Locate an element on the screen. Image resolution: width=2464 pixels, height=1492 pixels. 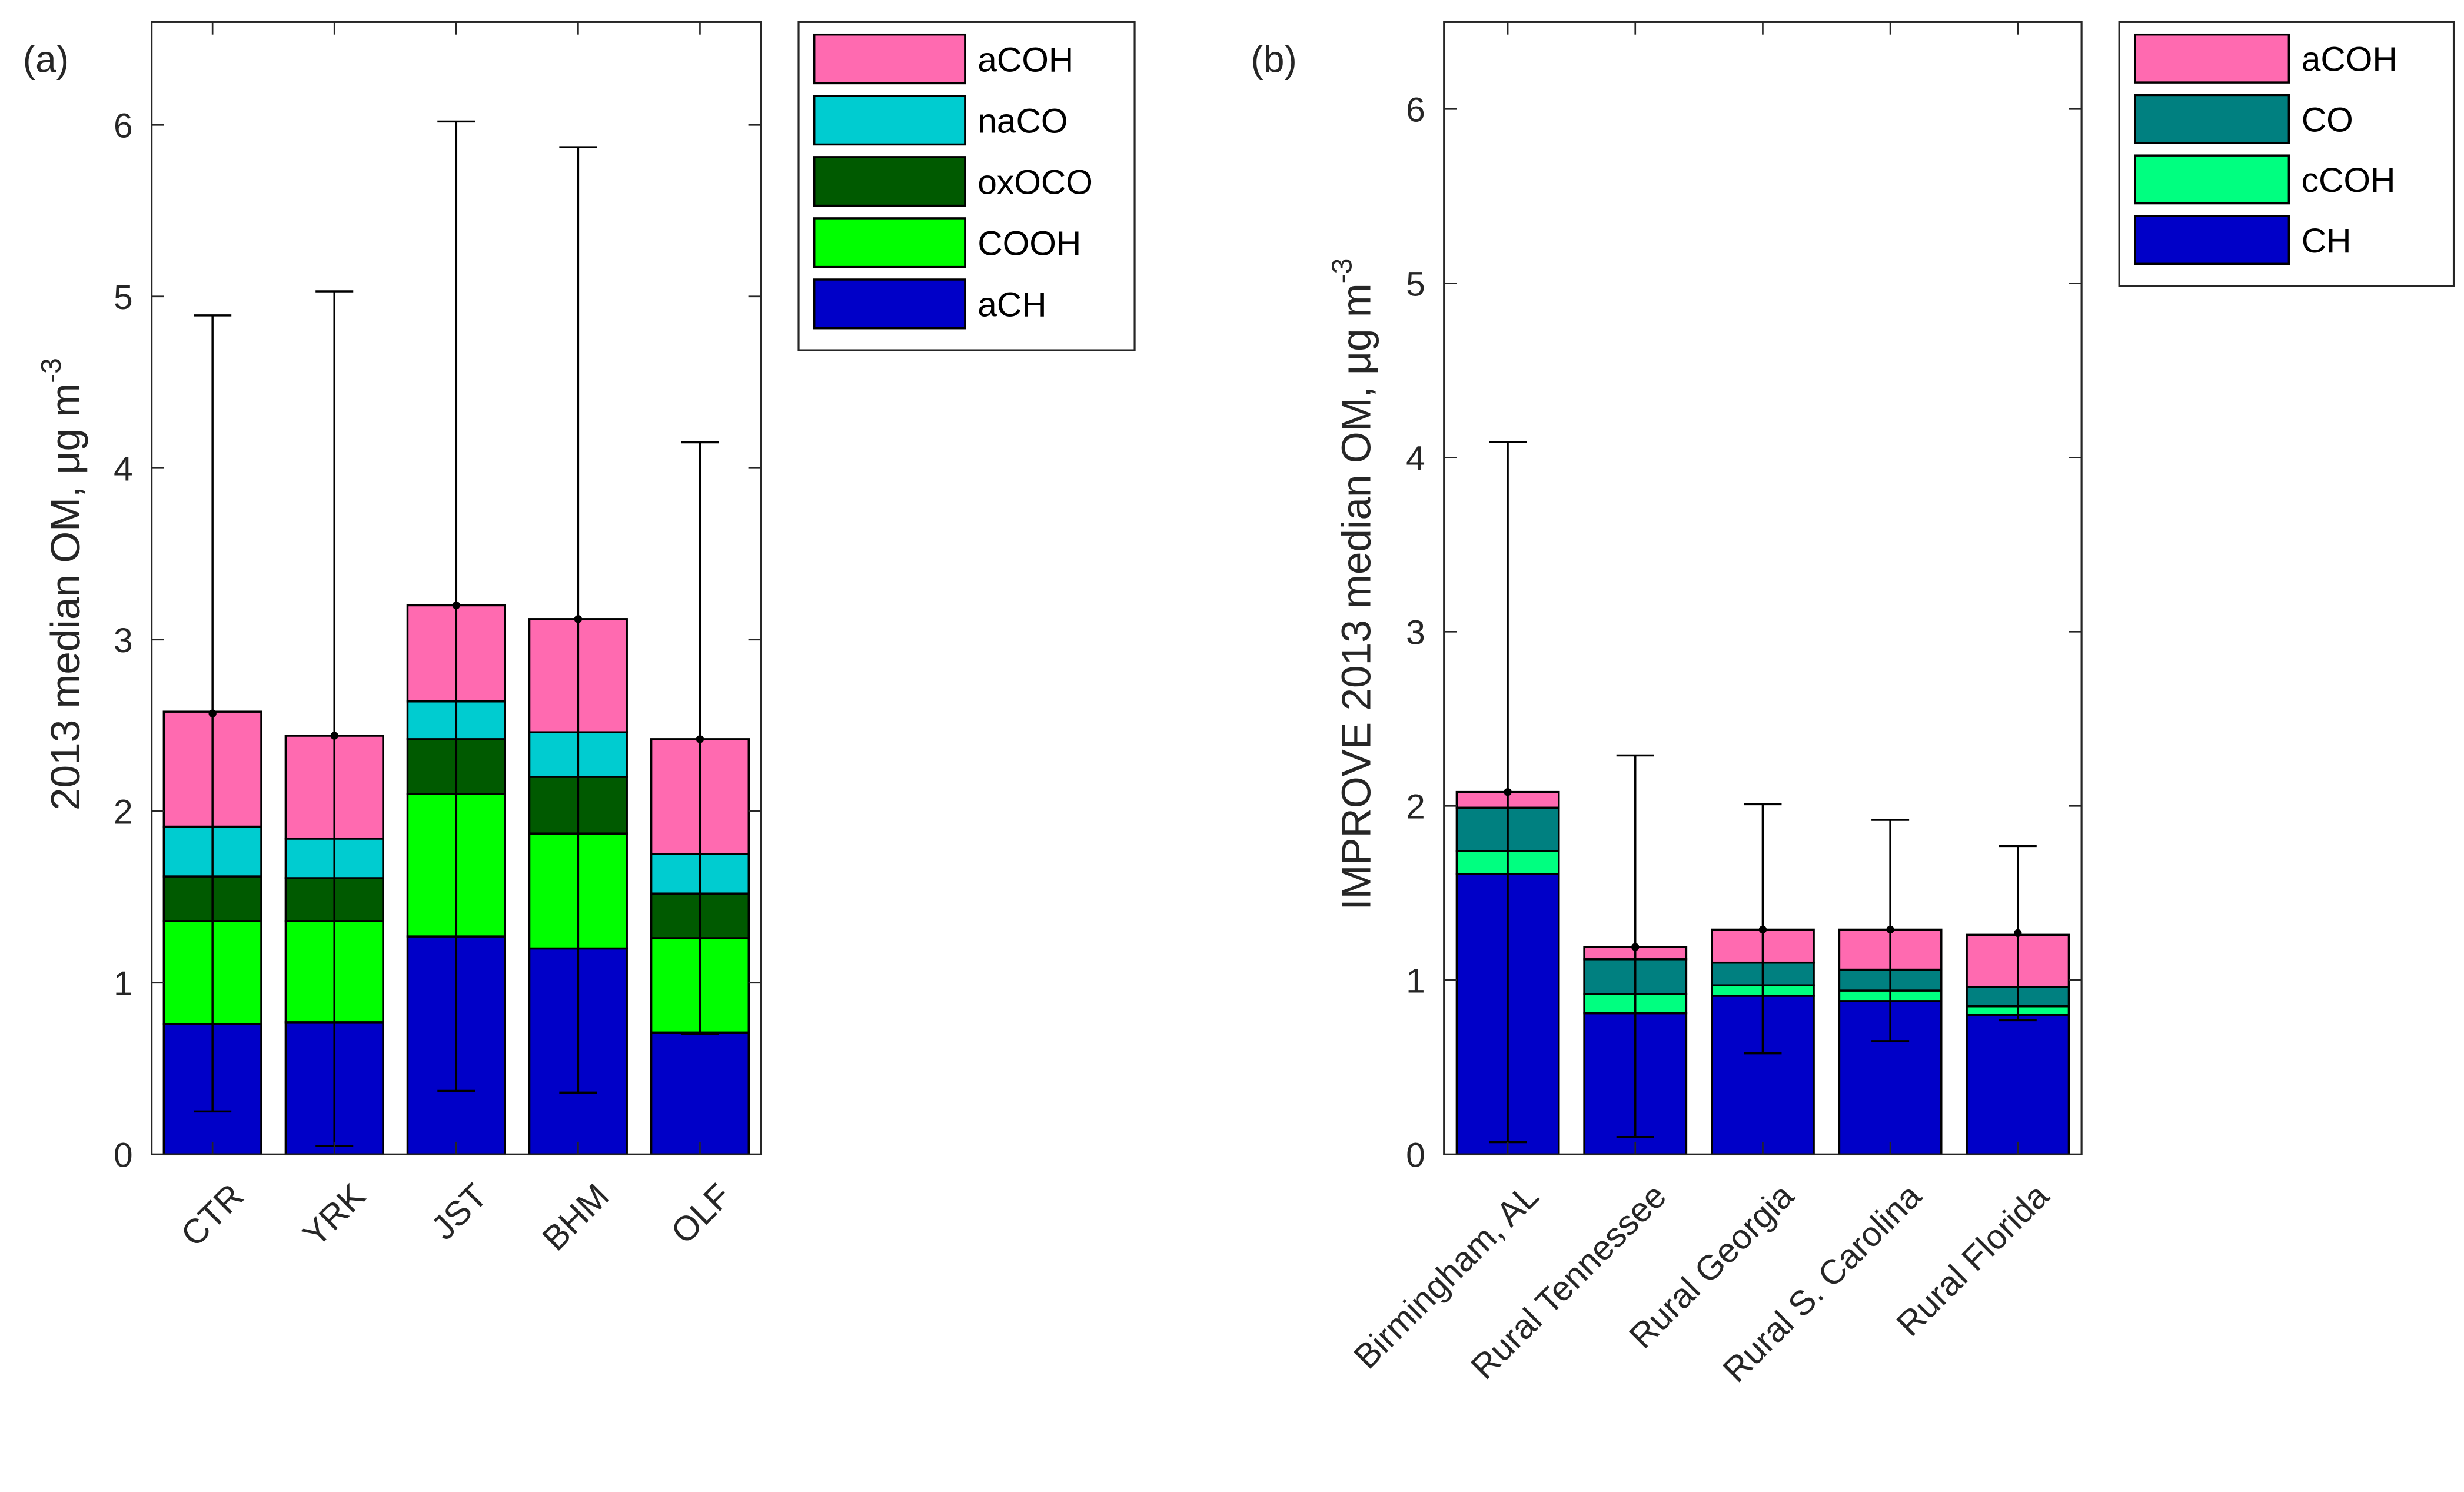
y-tick-label-0-3: 3 is located at coordinates (124, 641).